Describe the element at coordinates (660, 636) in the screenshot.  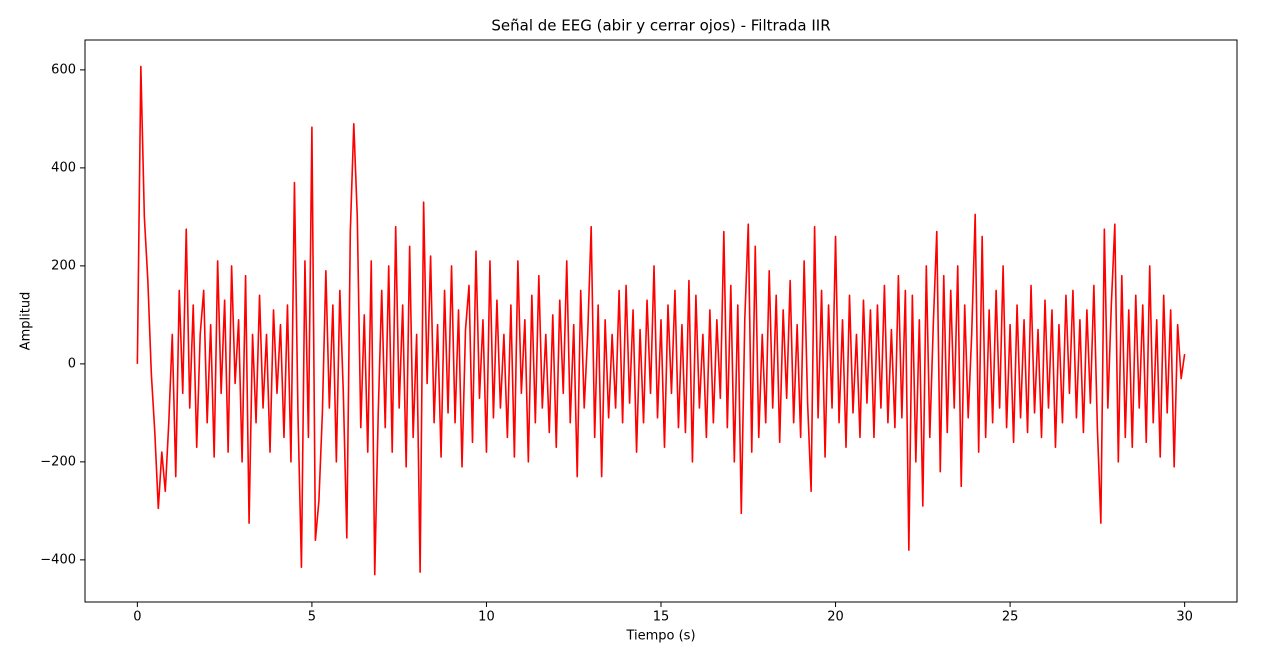
I see `x-axis-label: Tiempo (s)` at that location.